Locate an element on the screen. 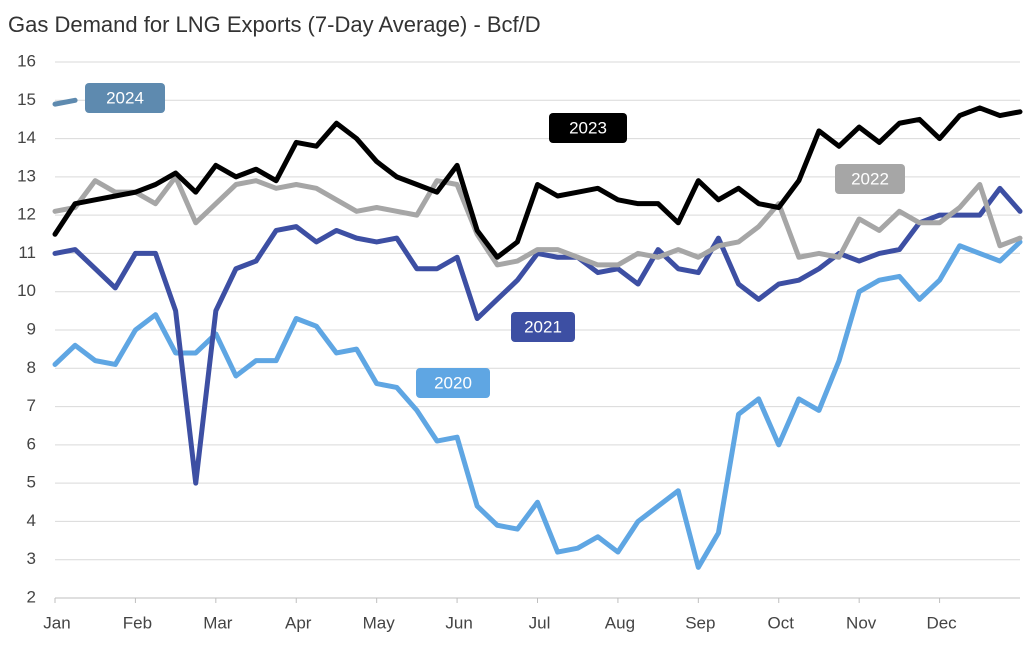 The width and height of the screenshot is (1024, 652). x-tick-label: Nov is located at coordinates (861, 622).